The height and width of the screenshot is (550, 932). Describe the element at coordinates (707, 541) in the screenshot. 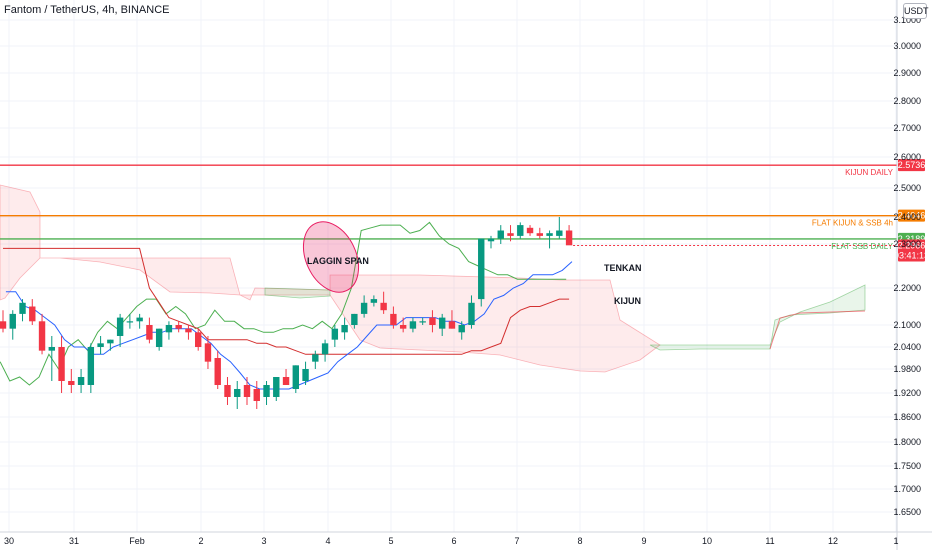

I see `x-tick-label: 10` at that location.